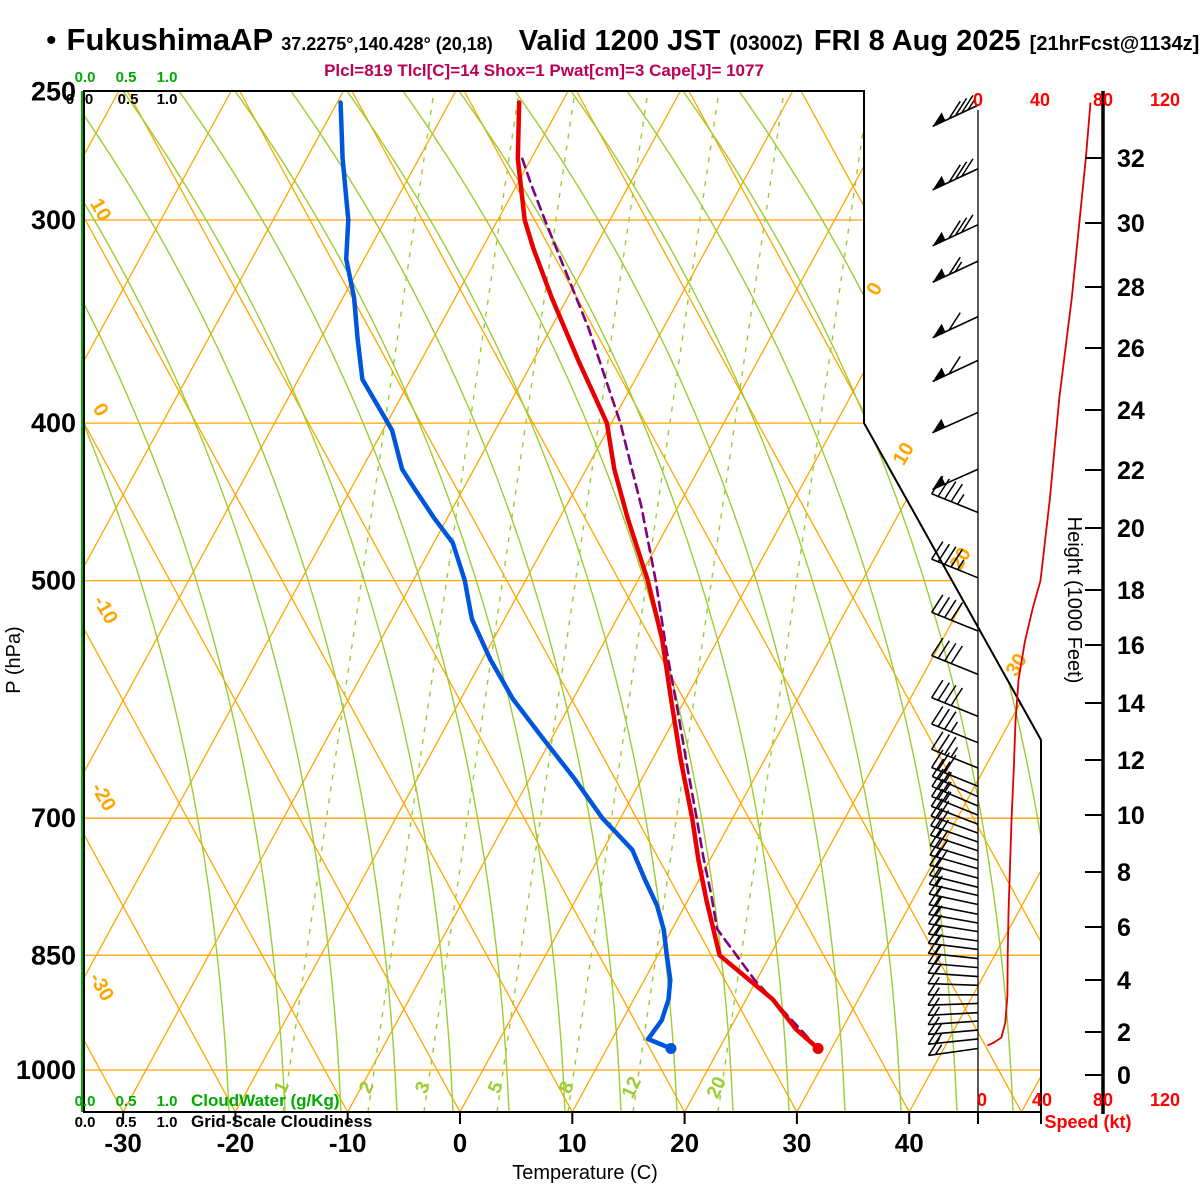 Image resolution: width=1200 pixels, height=1200 pixels. What do you see at coordinates (909, 1143) in the screenshot?
I see `temperature-tick-label: 40` at bounding box center [909, 1143].